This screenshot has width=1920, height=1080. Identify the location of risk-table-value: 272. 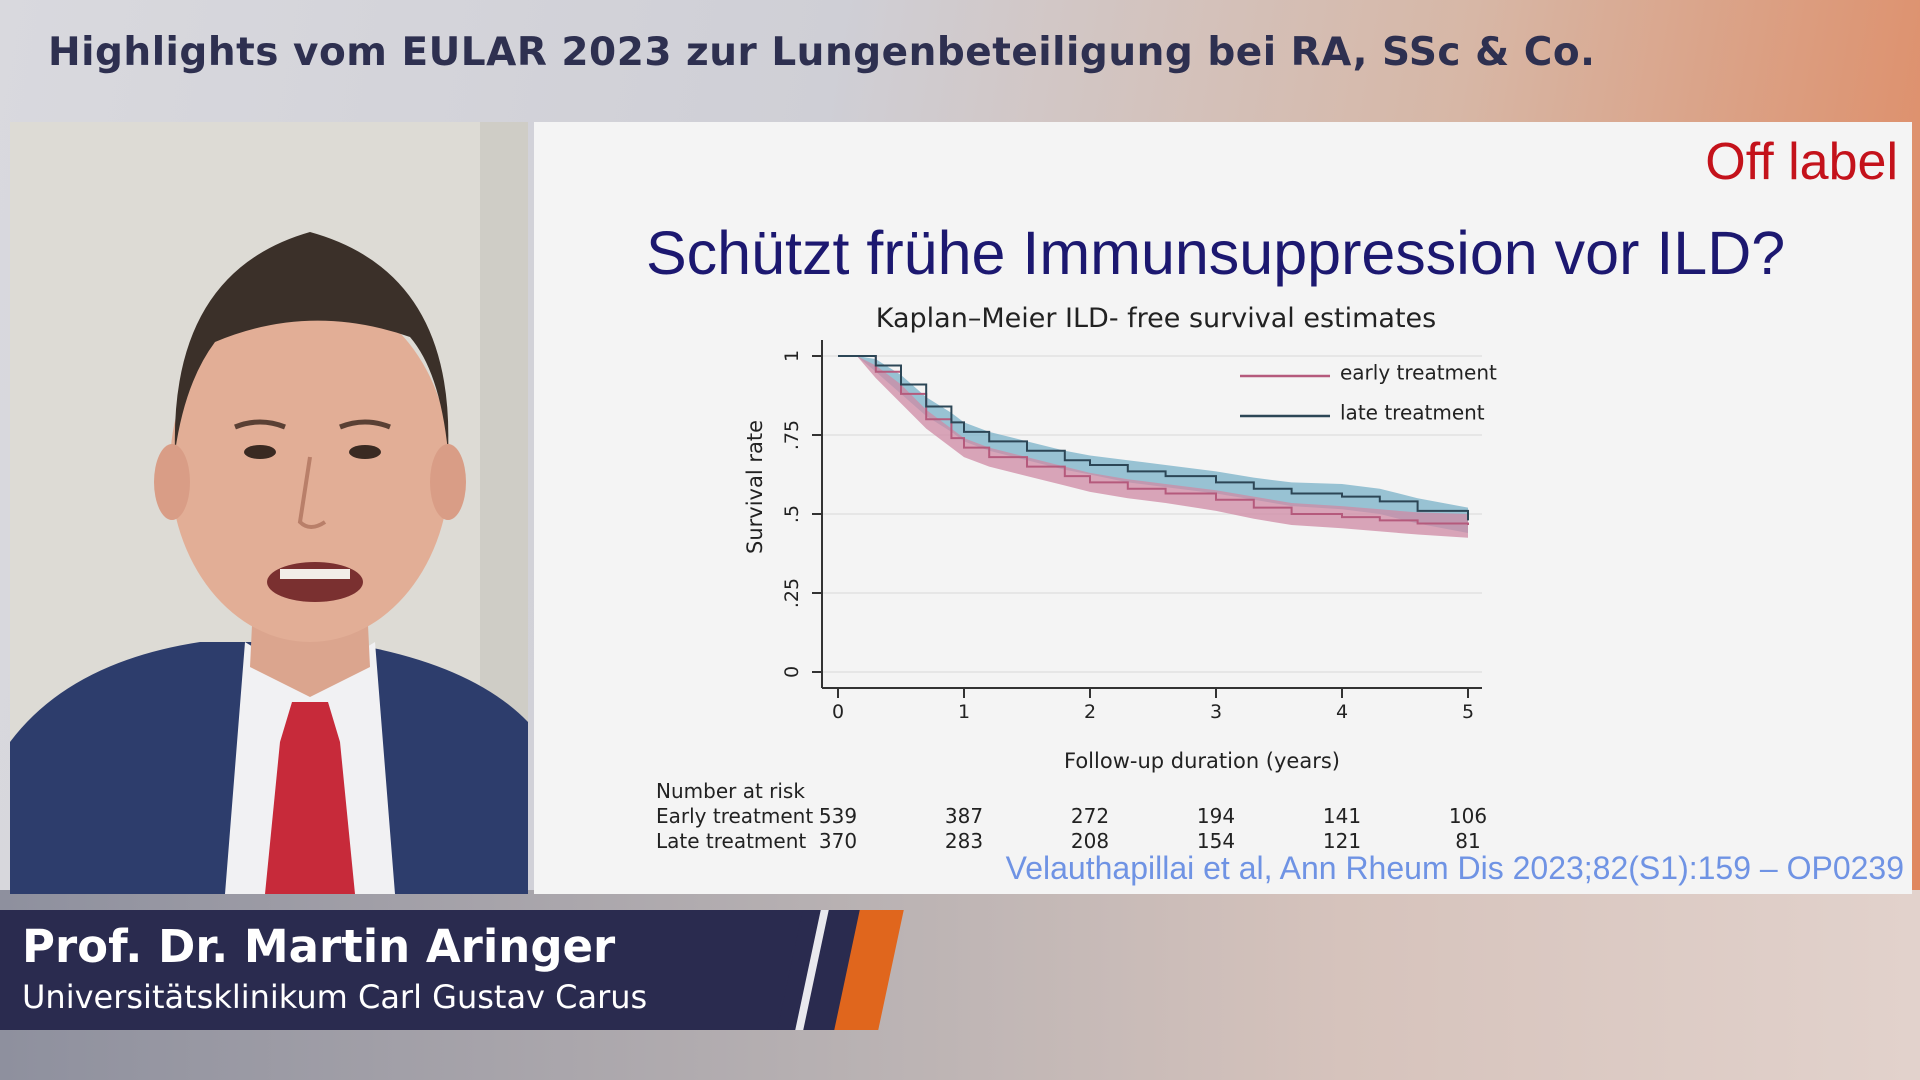
(1090, 816).